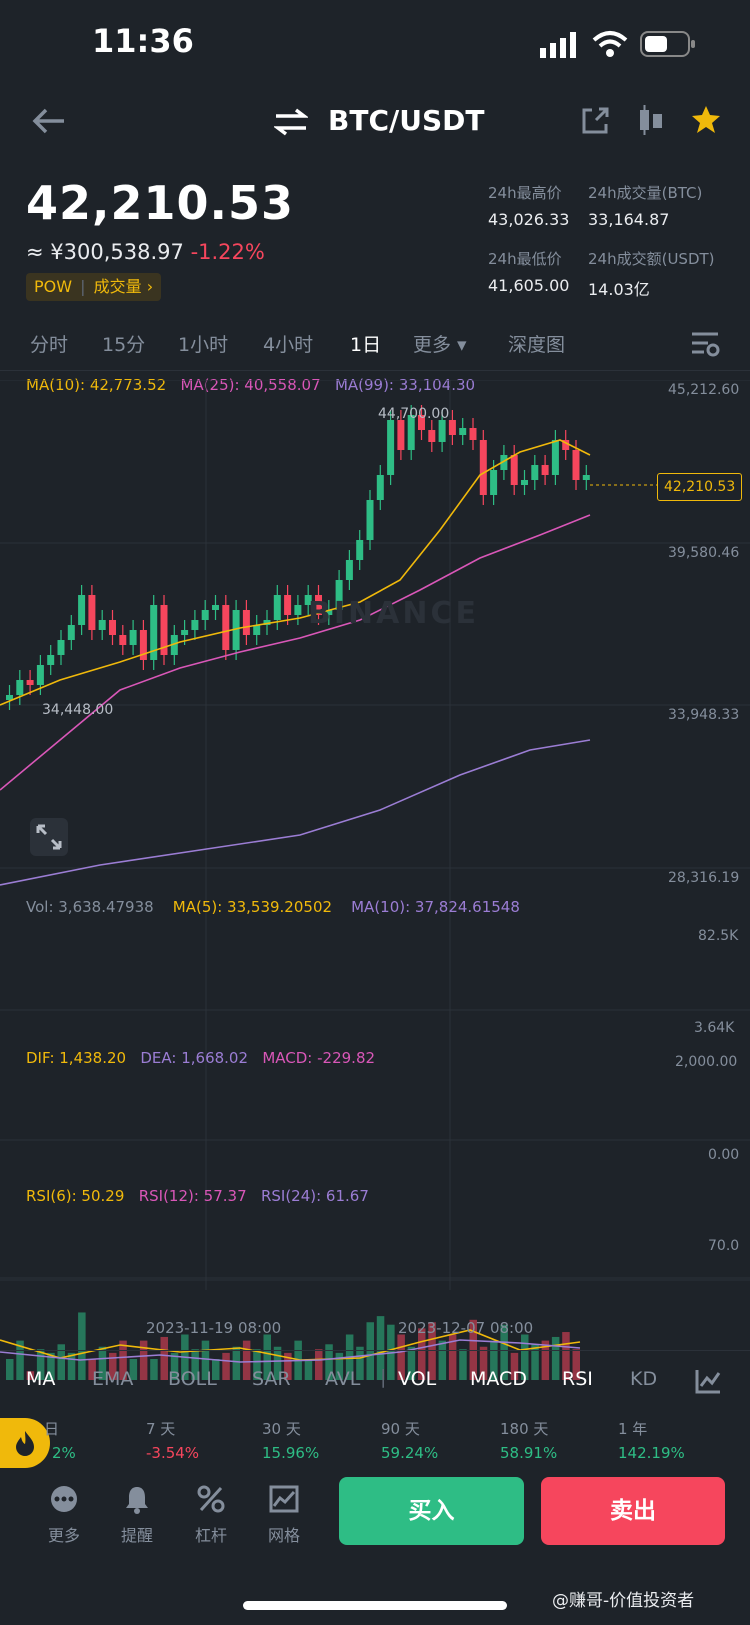  What do you see at coordinates (281, 1429) in the screenshot?
I see `perf-period: 30 天` at bounding box center [281, 1429].